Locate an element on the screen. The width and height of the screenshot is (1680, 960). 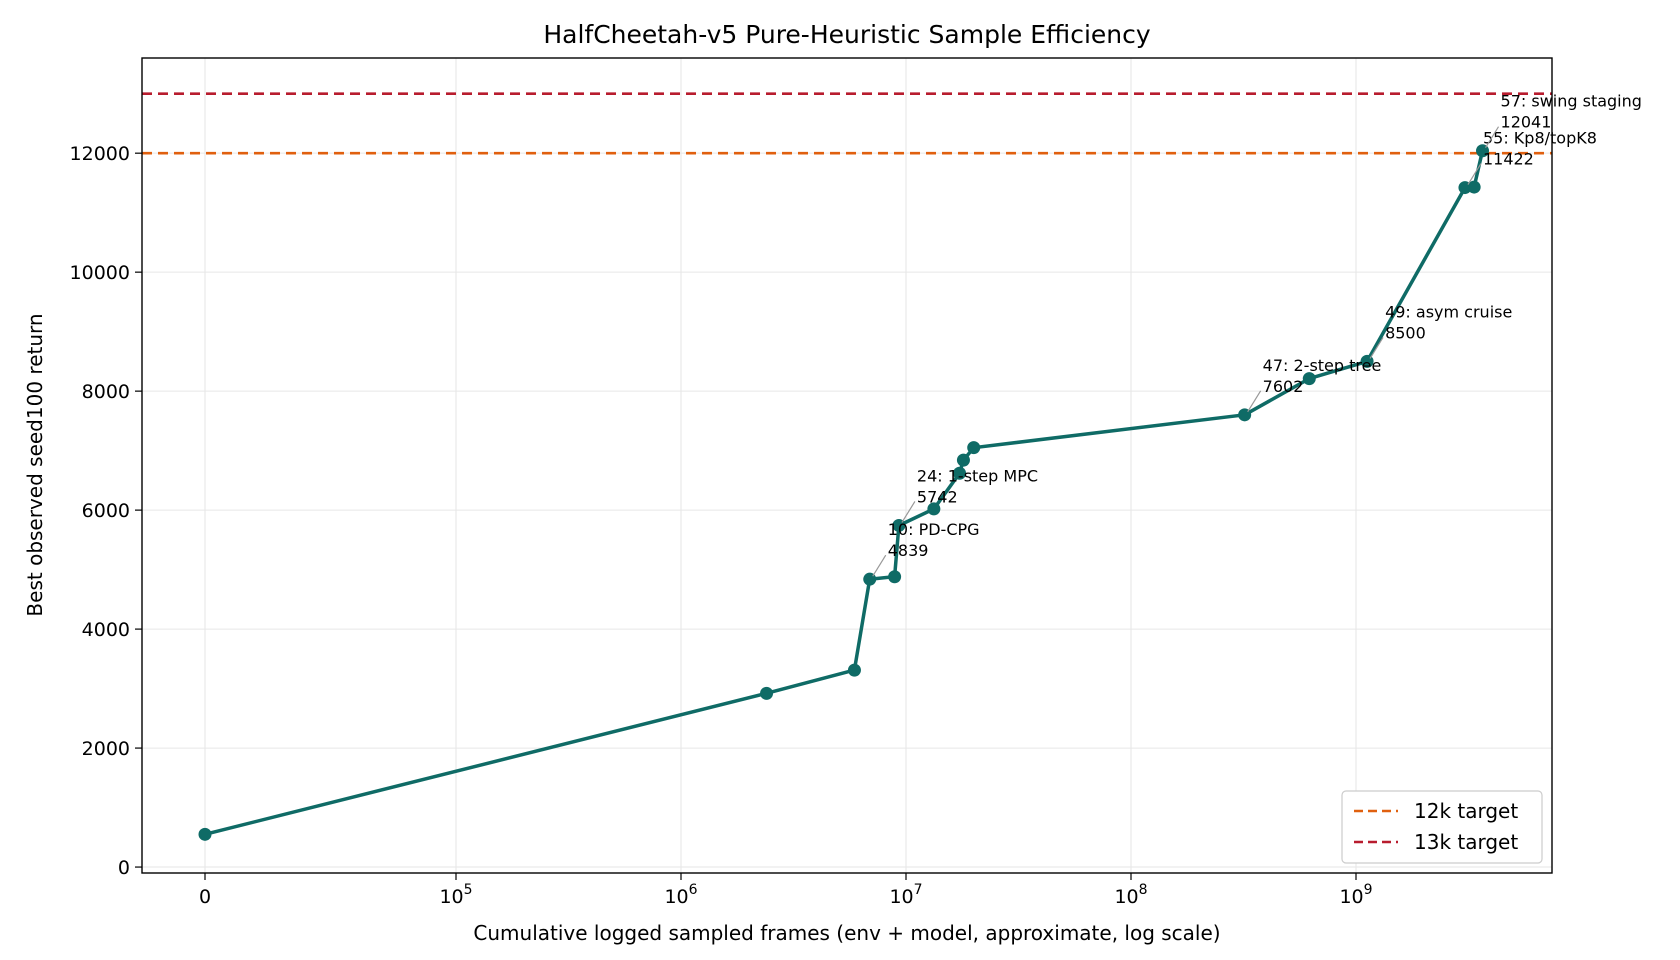
x-tick-label: 10⁷ is located at coordinates (905, 895).